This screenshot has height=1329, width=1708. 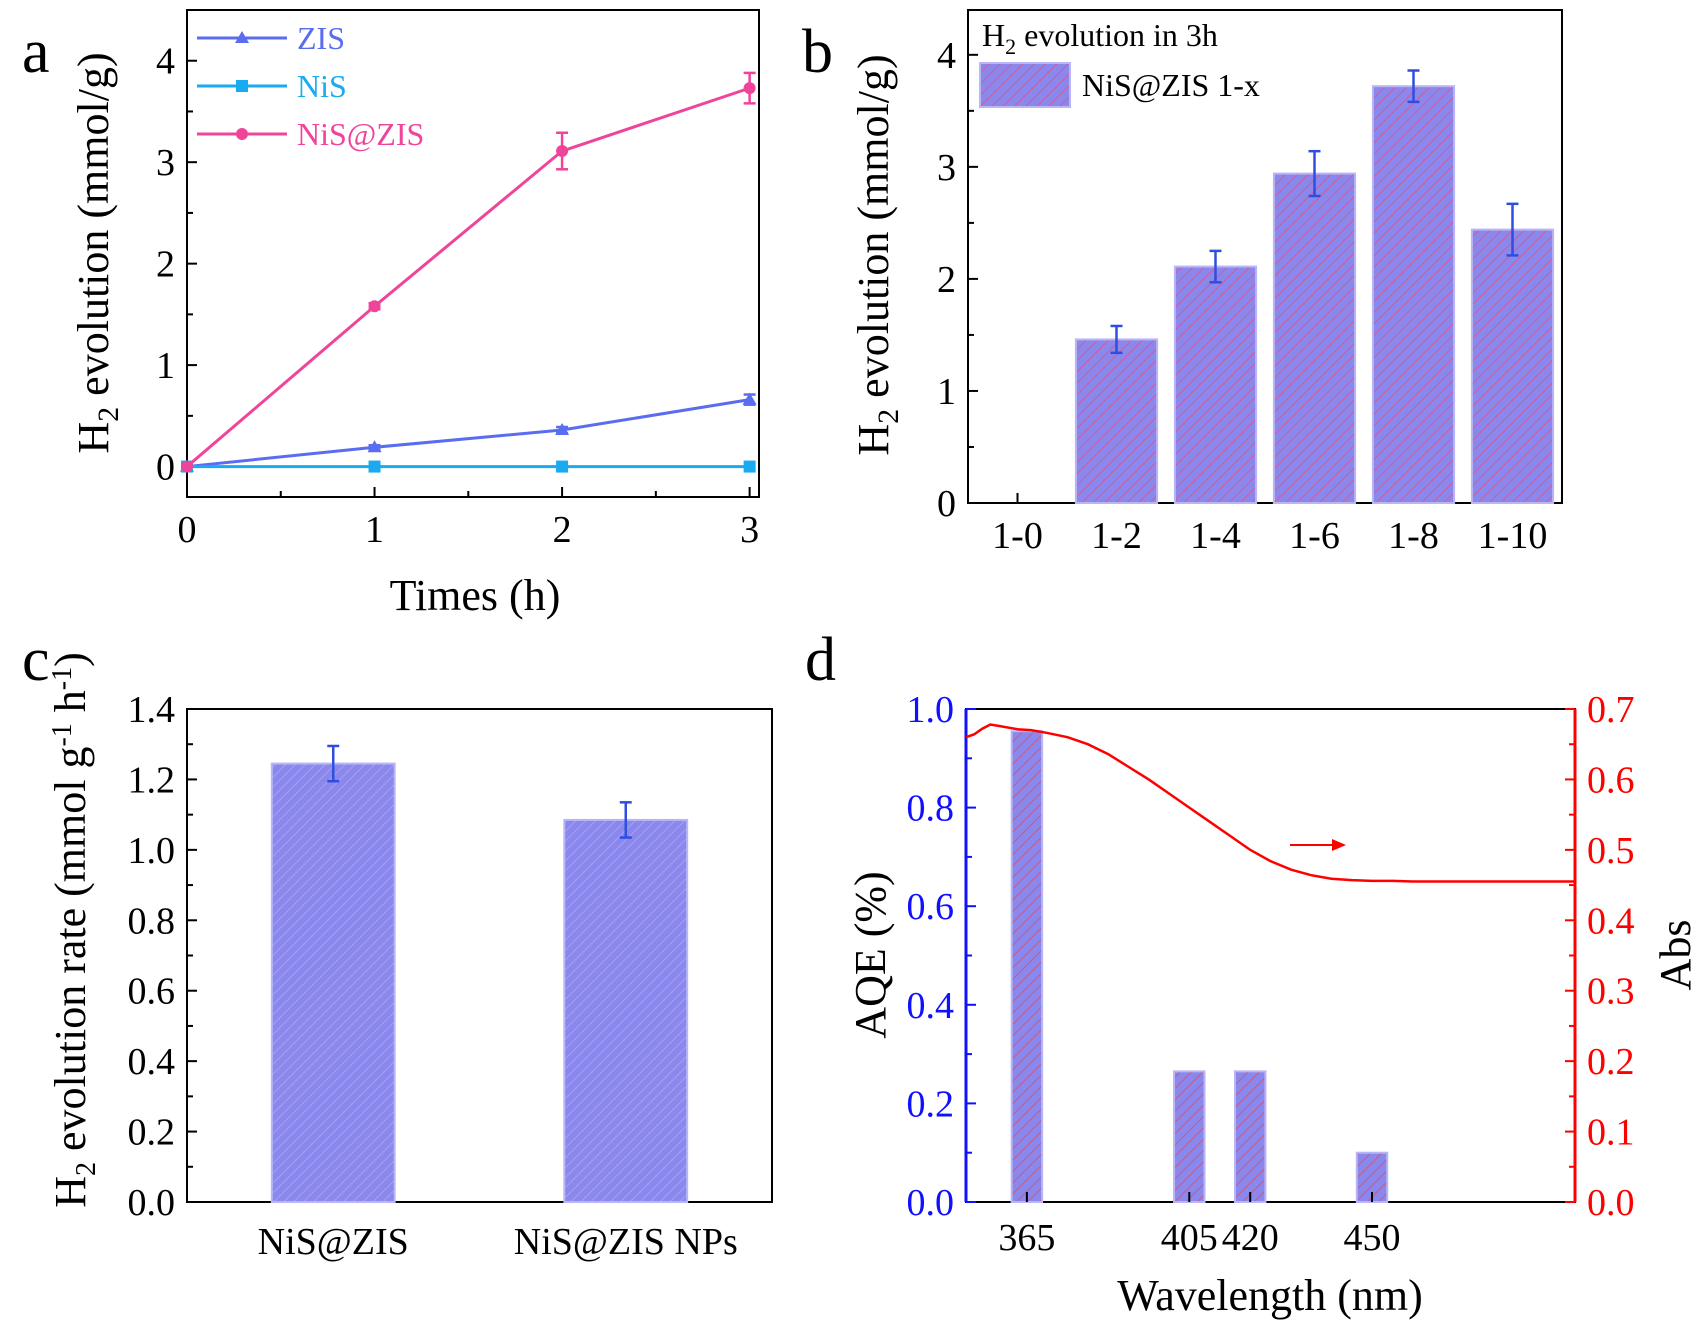 I want to click on panel-c-ylabel-rest: evolution rate (mmol g, so click(x=70, y=954).